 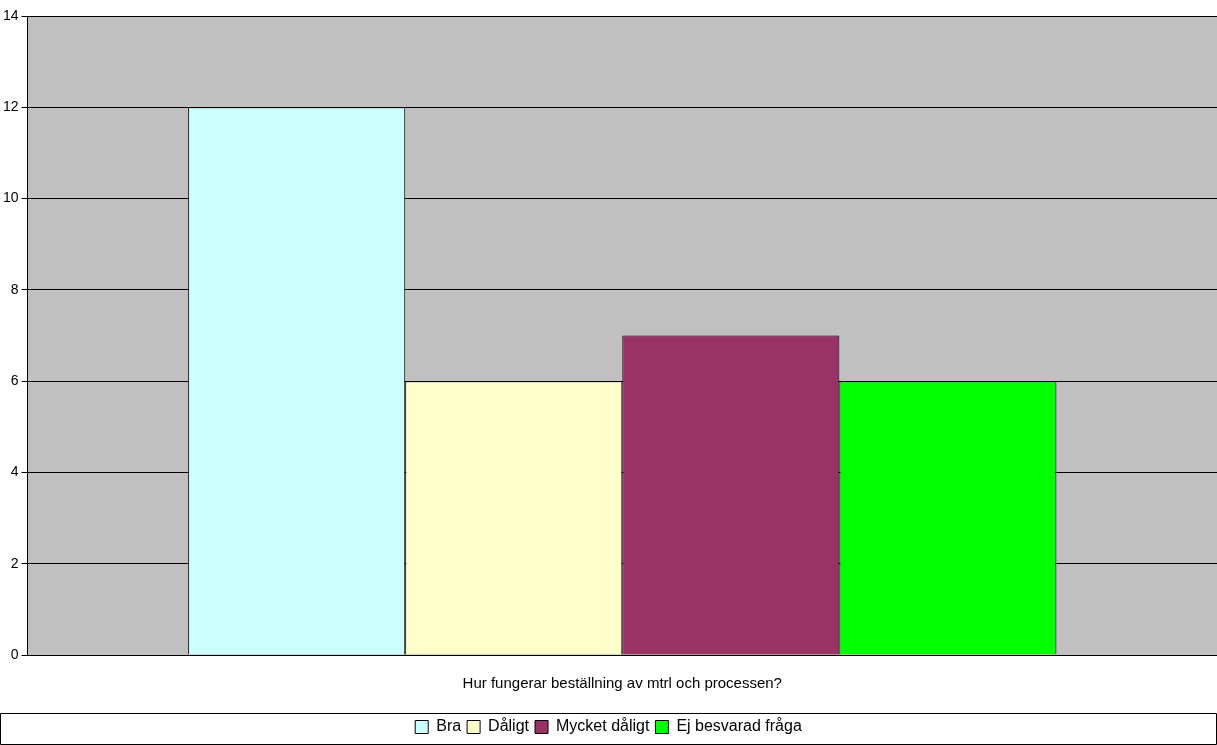 What do you see at coordinates (449, 726) in the screenshot?
I see `legend-label: Bra` at bounding box center [449, 726].